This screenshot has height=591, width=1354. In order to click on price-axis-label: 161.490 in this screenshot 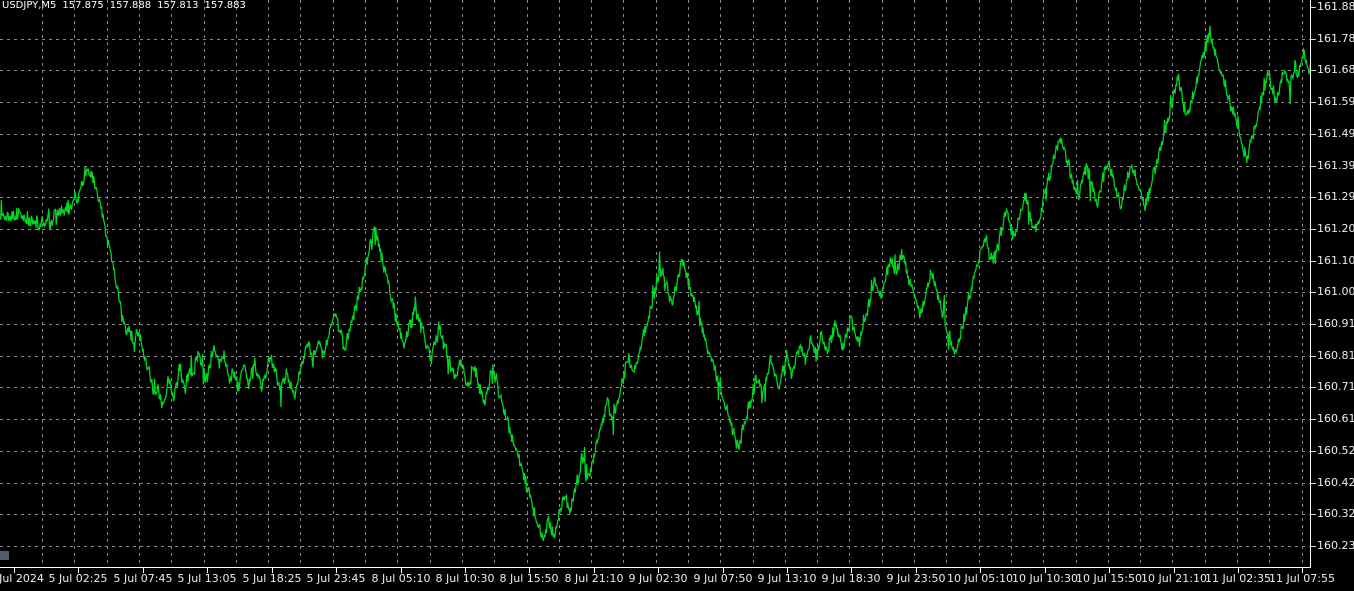, I will do `click(1335, 133)`.